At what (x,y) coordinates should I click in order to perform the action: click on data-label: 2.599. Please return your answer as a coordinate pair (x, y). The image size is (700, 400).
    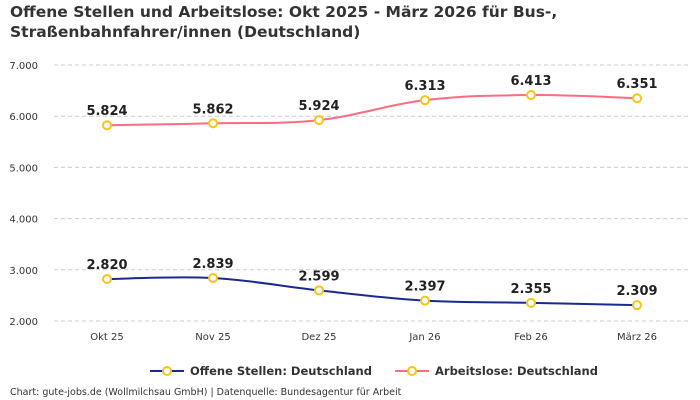
    Looking at the image, I should click on (318, 276).